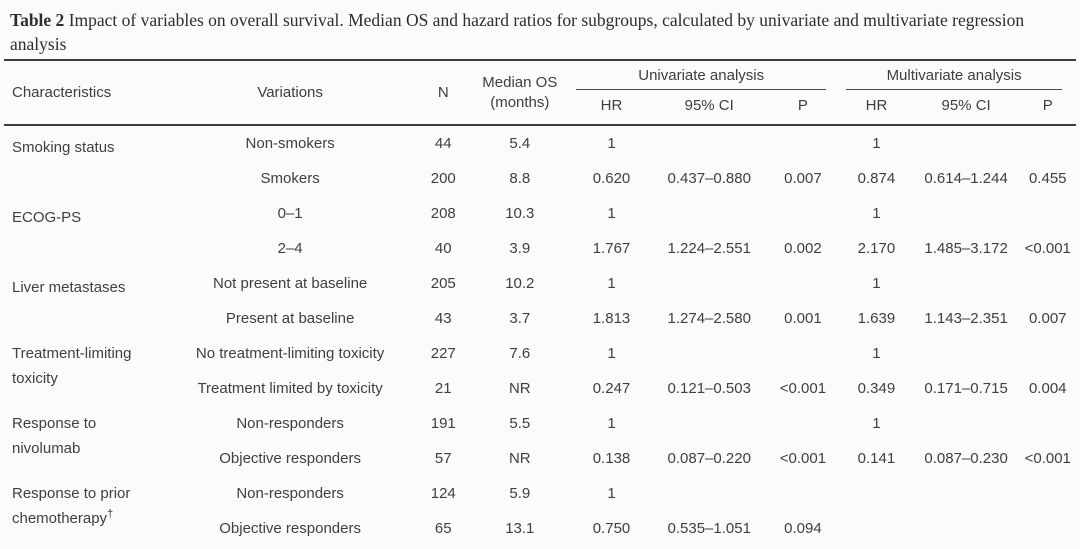 The image size is (1080, 549). What do you see at coordinates (520, 213) in the screenshot?
I see `cell-median-os: 10.3` at bounding box center [520, 213].